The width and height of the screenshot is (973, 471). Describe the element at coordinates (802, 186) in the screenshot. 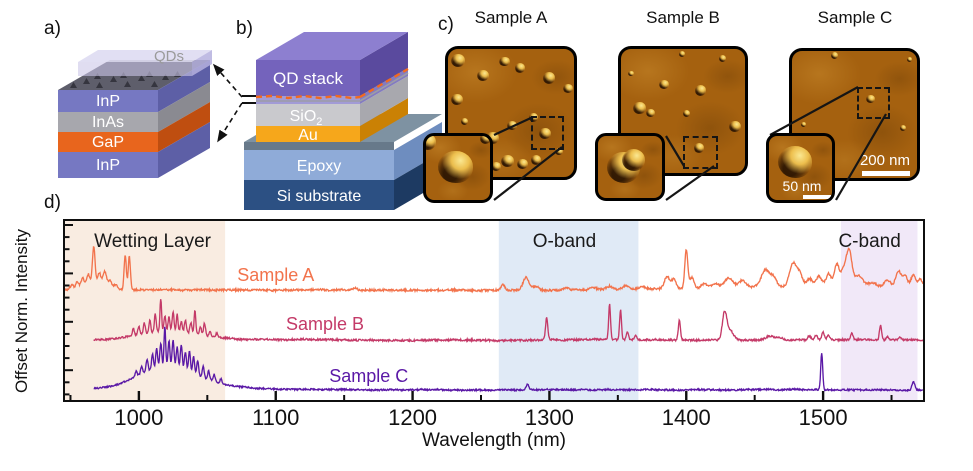

I see `scalebar-50nm-label: 50 nm` at that location.